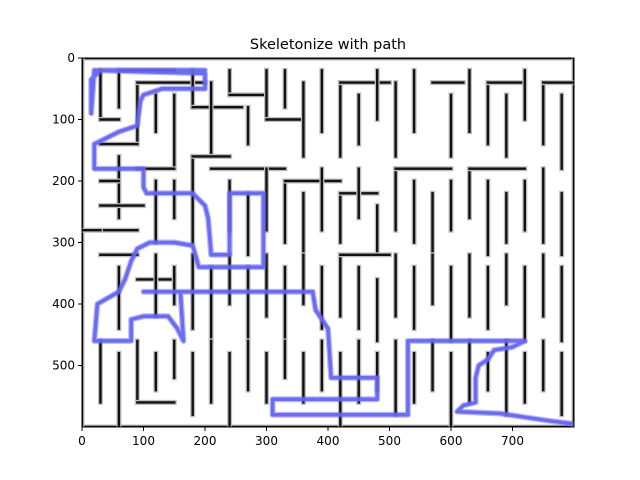 This screenshot has height=480, width=640. What do you see at coordinates (67, 212) in the screenshot?
I see `y-axis: 0 100 200 300 400 500` at bounding box center [67, 212].